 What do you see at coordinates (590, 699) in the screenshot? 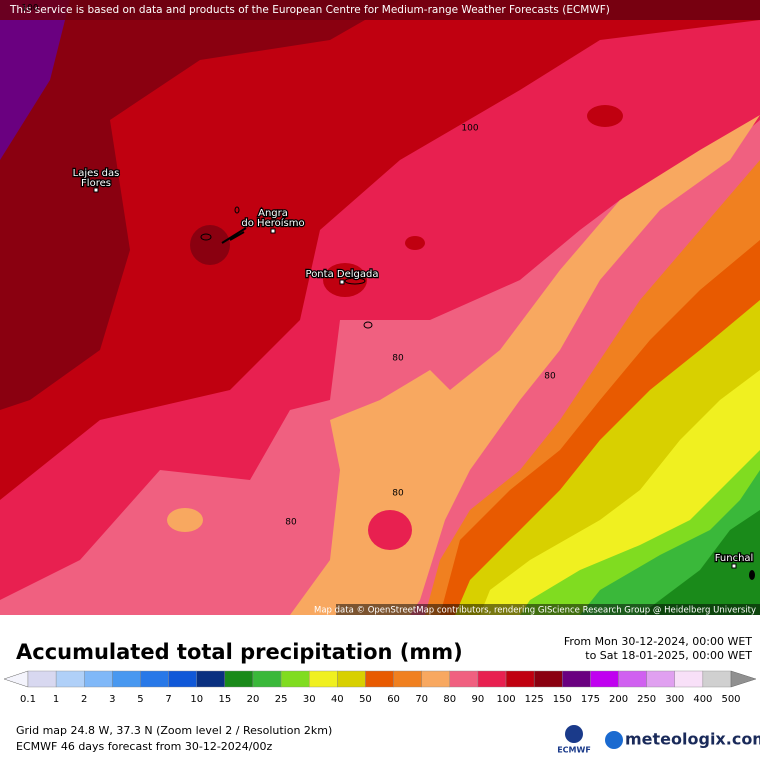
I see `legend-label: 175` at bounding box center [590, 699].